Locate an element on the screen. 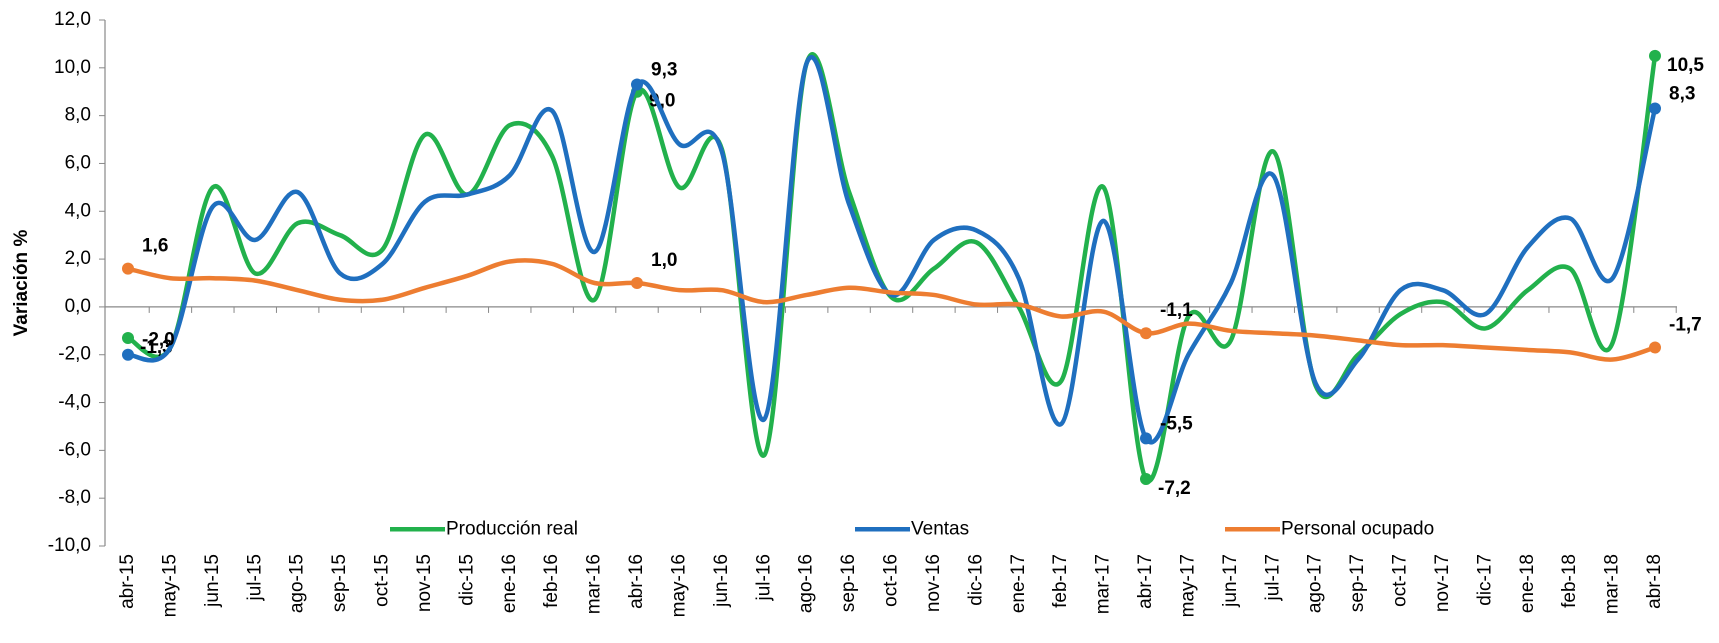  x-tick-label: abr-15 is located at coordinates (127, 581).